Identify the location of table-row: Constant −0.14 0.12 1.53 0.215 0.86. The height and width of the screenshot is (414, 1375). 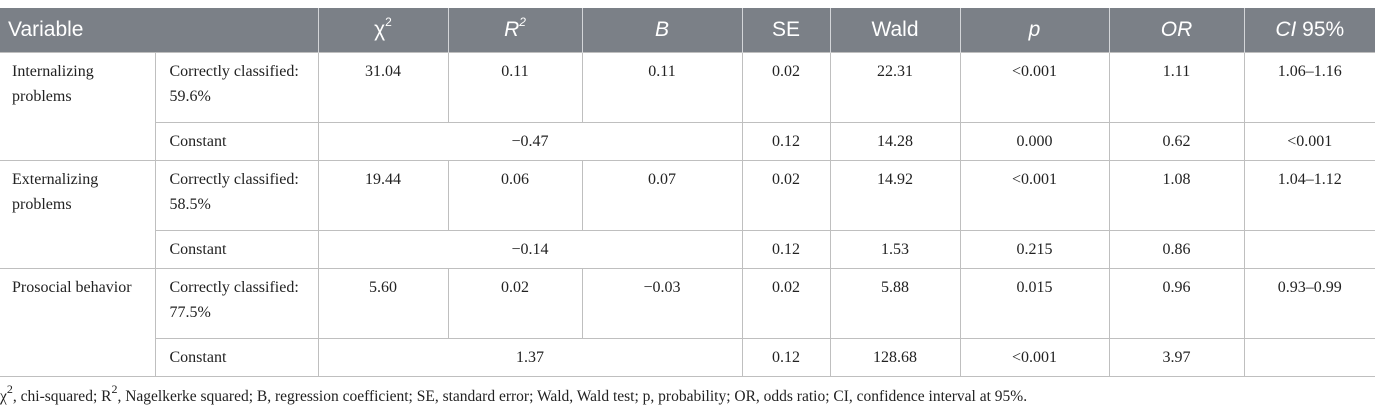
(687, 249).